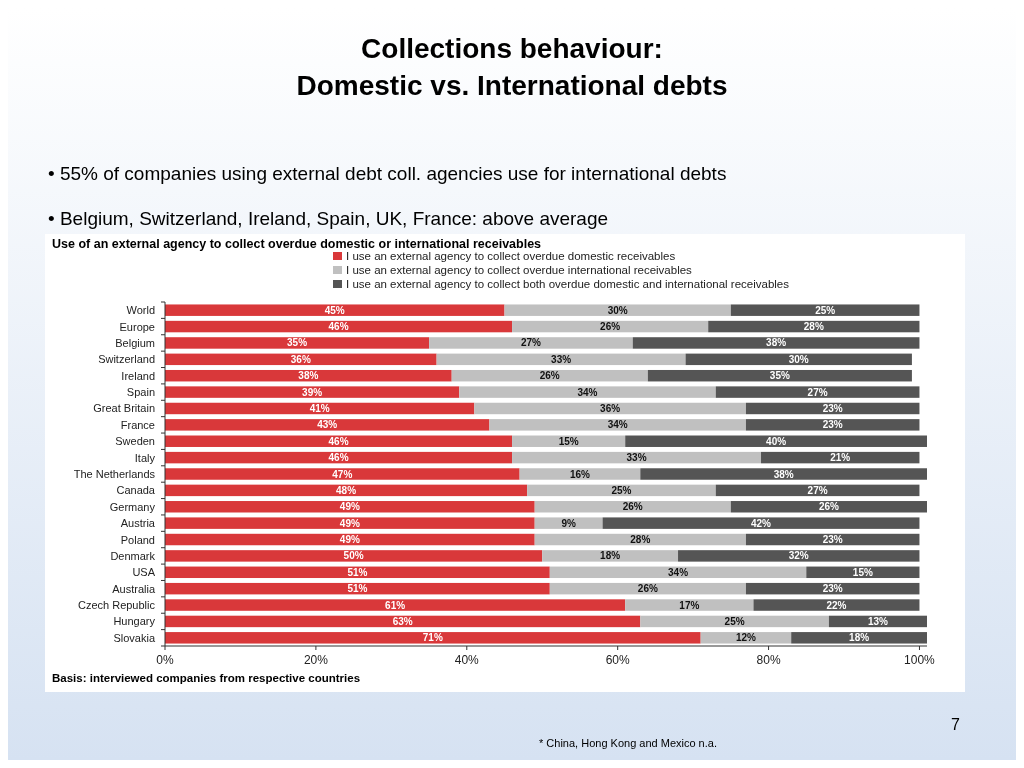 The height and width of the screenshot is (768, 1024). Describe the element at coordinates (135, 342) in the screenshot. I see `y-tick-label: Belgium` at that location.